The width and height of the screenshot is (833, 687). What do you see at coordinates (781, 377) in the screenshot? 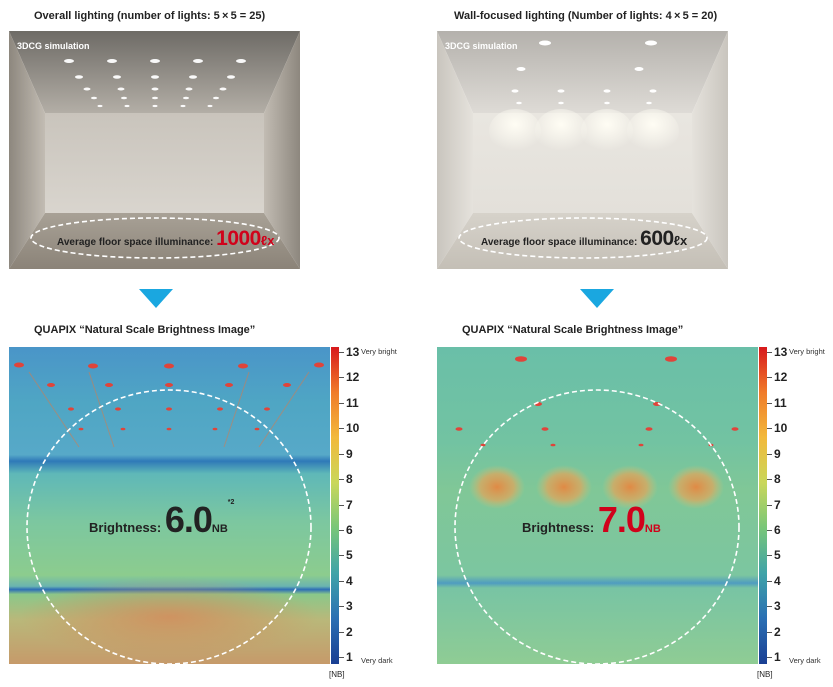
I see `right-scale-tick-label: 12` at bounding box center [781, 377].